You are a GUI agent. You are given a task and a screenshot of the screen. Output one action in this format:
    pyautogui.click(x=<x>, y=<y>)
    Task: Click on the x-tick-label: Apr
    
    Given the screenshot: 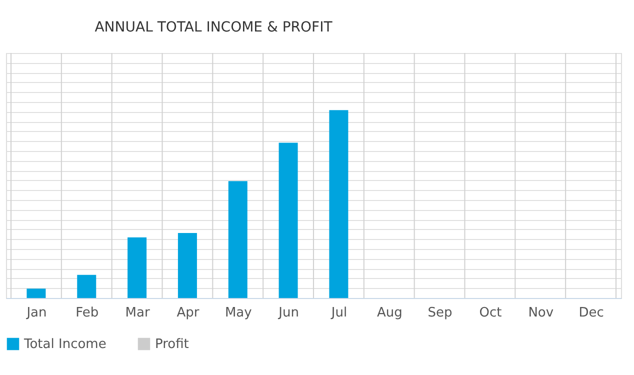 What is the action you would take?
    pyautogui.click(x=188, y=313)
    